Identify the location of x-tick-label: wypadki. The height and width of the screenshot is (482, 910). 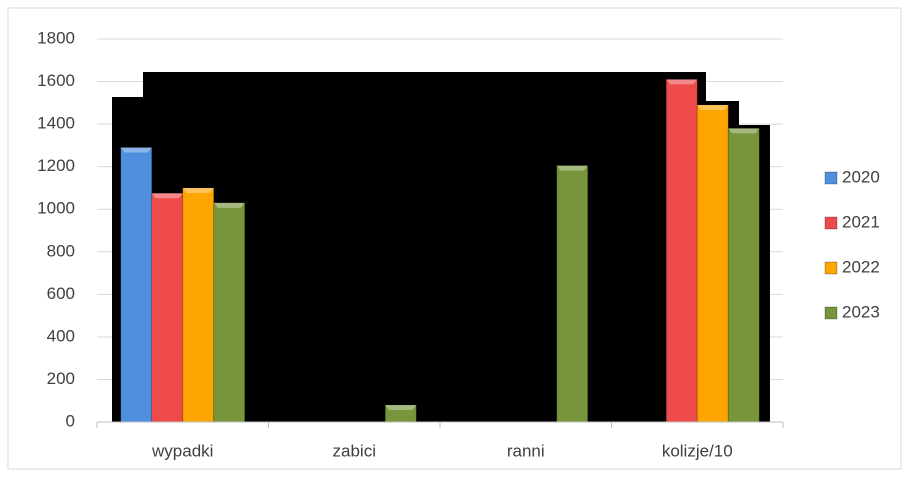
(182, 450).